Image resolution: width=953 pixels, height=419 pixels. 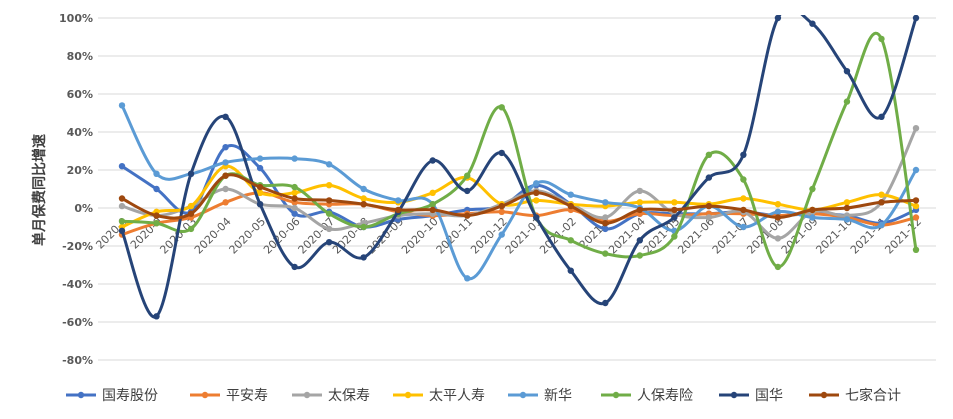 What do you see at coordinates (80, 170) in the screenshot?
I see `y-tick-label: 20%` at bounding box center [80, 170].